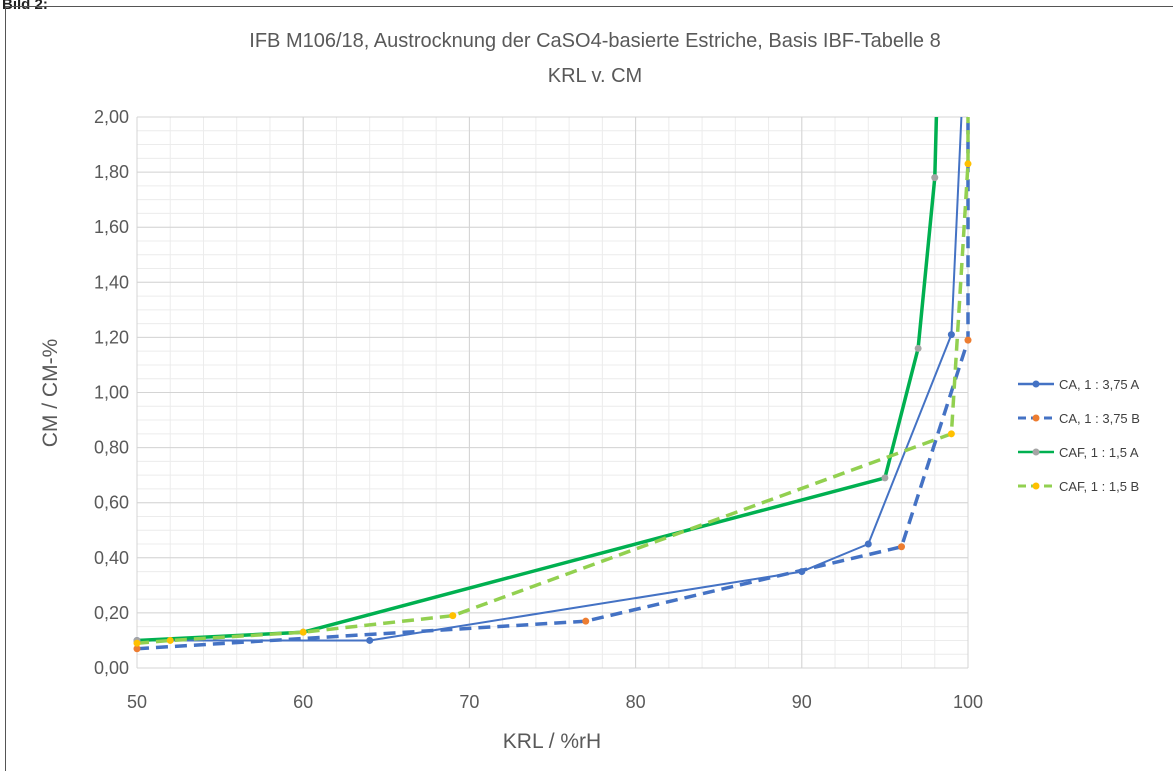 This screenshot has height=771, width=1173. What do you see at coordinates (1099, 418) in the screenshot?
I see `legend-label: CA, 1 : 3,75 B` at bounding box center [1099, 418].